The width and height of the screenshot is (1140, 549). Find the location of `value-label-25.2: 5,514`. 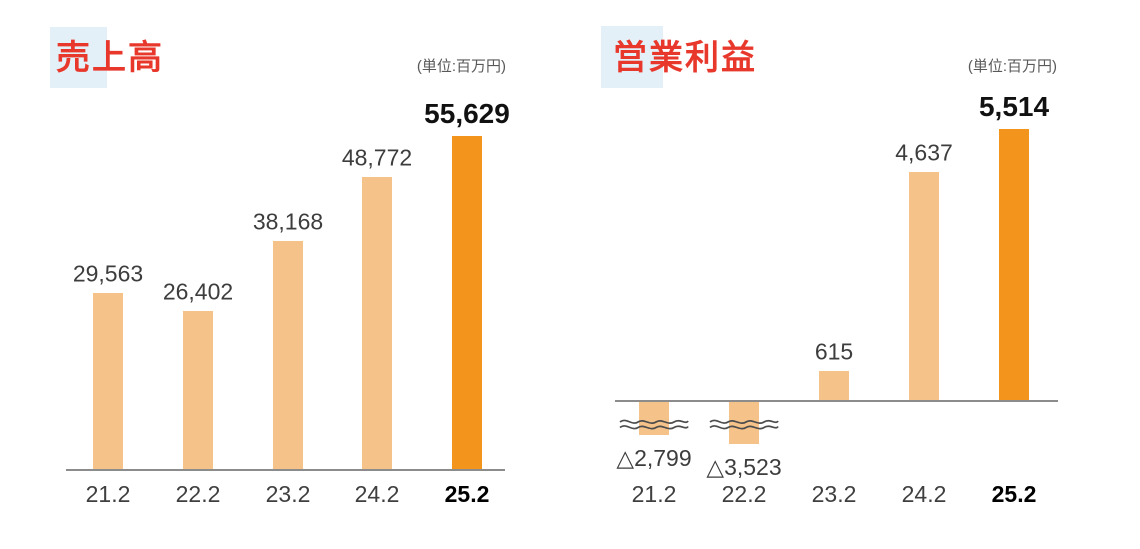

value-label-25.2: 5,514 is located at coordinates (1014, 107).